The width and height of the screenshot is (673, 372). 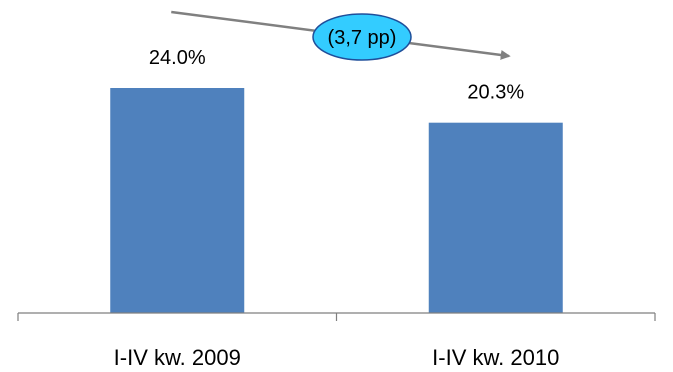 I want to click on x-tick-label-2: I-IV kw. 2010, so click(x=495, y=357).